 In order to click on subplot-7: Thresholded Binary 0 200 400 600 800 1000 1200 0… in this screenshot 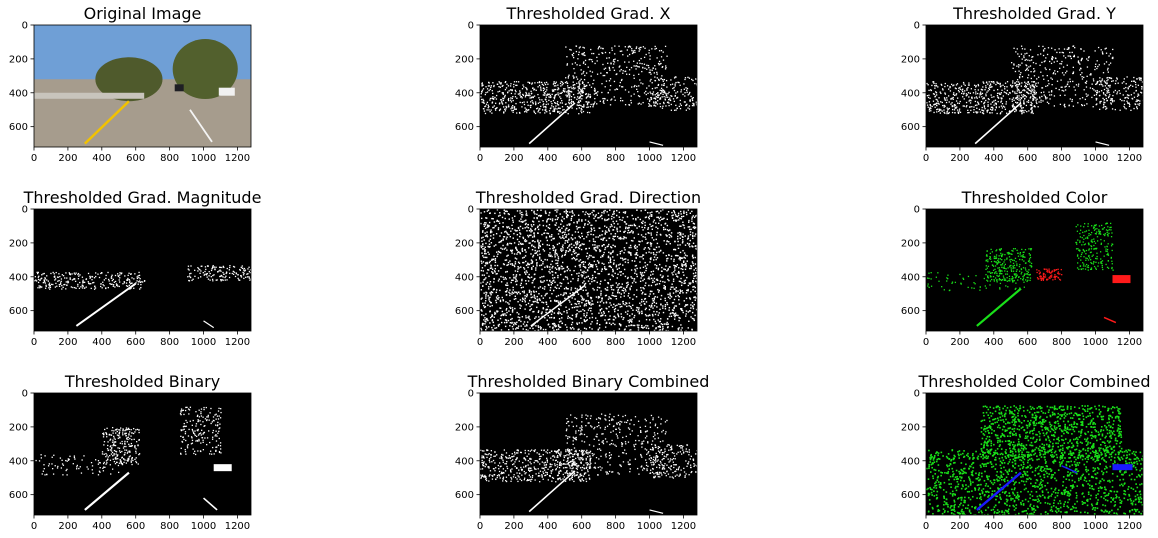, I will do `click(130, 452)`.